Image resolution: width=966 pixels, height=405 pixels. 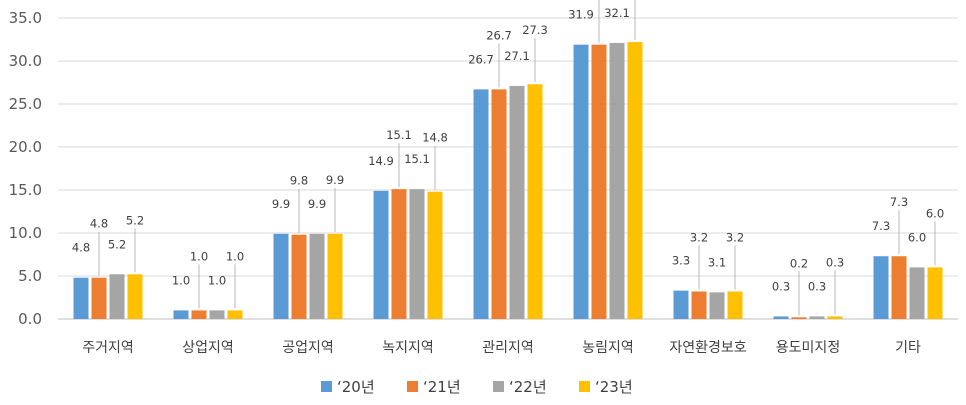 What do you see at coordinates (25, 104) in the screenshot?
I see `y-tick-label: 25.0` at bounding box center [25, 104].